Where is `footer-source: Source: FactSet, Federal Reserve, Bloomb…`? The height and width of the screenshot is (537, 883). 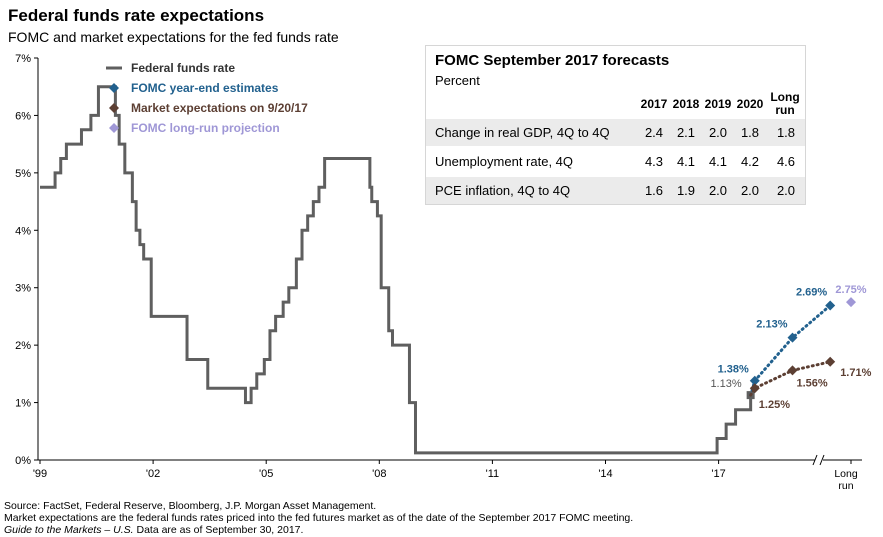 footer-source: Source: FactSet, Federal Reserve, Bloomb… is located at coordinates (190, 506).